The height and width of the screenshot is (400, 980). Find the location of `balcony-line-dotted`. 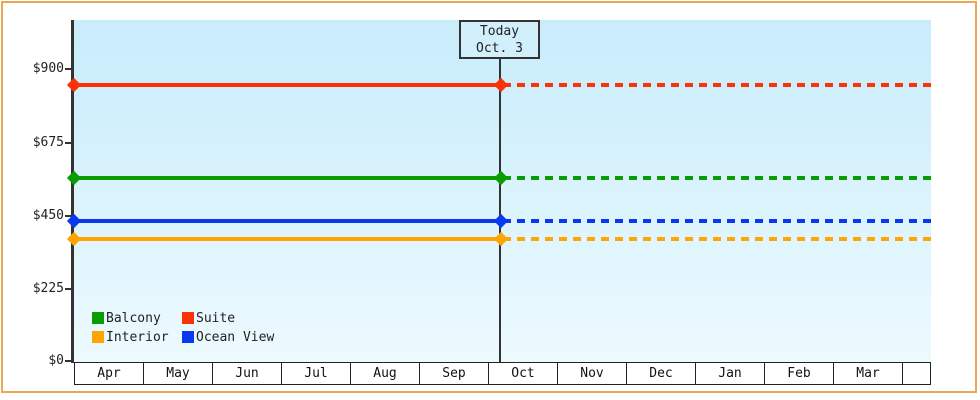

balcony-line-dotted is located at coordinates (717, 178).